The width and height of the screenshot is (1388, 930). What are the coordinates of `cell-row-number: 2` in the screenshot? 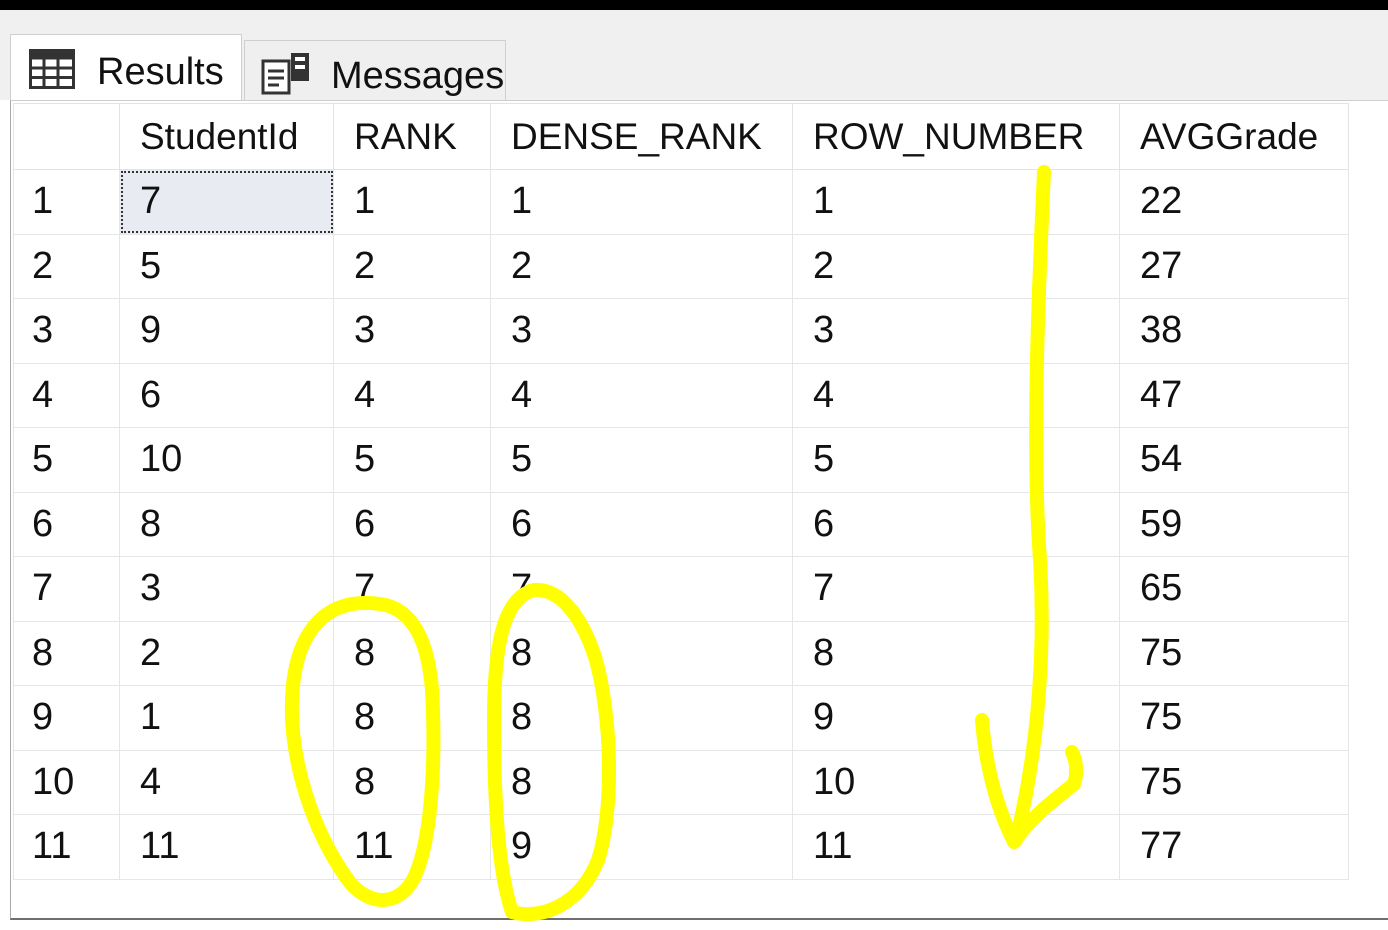 It's located at (956, 266).